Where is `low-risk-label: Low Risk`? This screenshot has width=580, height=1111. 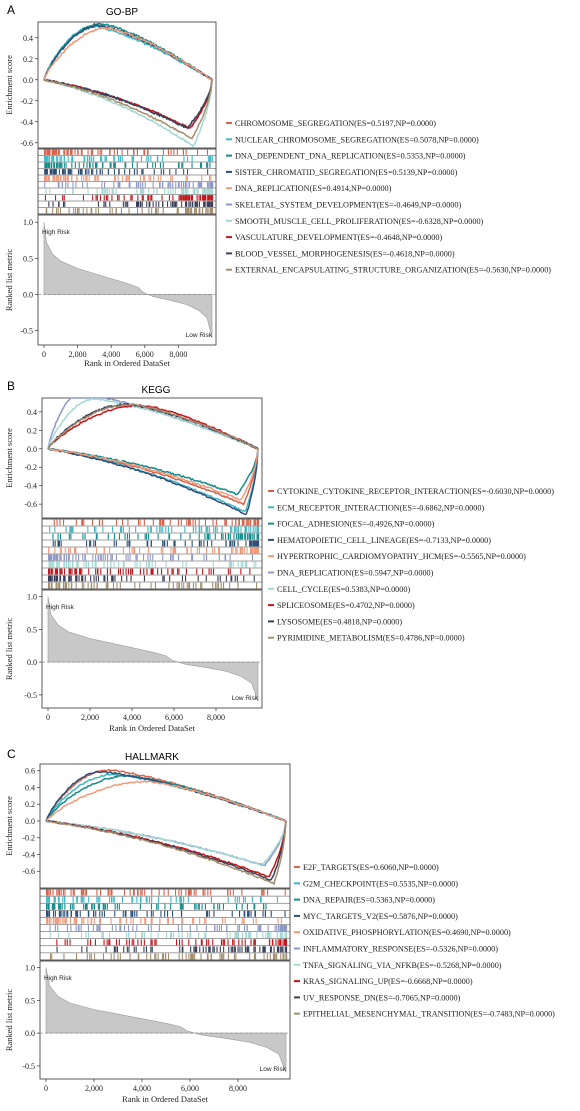
low-risk-label: Low Risk is located at coordinates (199, 335).